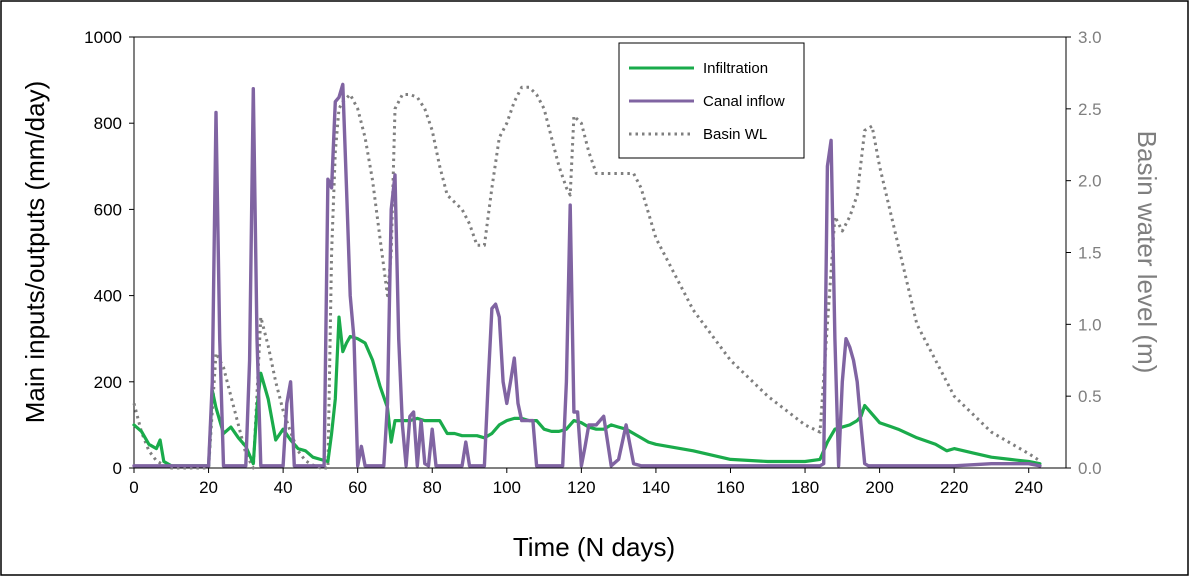 The height and width of the screenshot is (576, 1189). Describe the element at coordinates (656, 487) in the screenshot. I see `x-tick-label: 140` at that location.